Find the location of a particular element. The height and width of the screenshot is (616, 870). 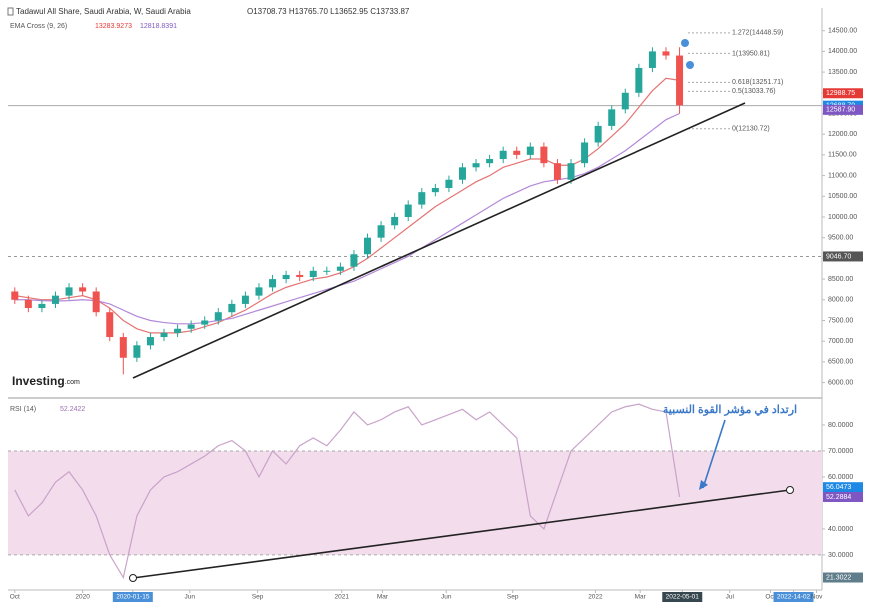

x-tick-label: 2022 is located at coordinates (595, 597).